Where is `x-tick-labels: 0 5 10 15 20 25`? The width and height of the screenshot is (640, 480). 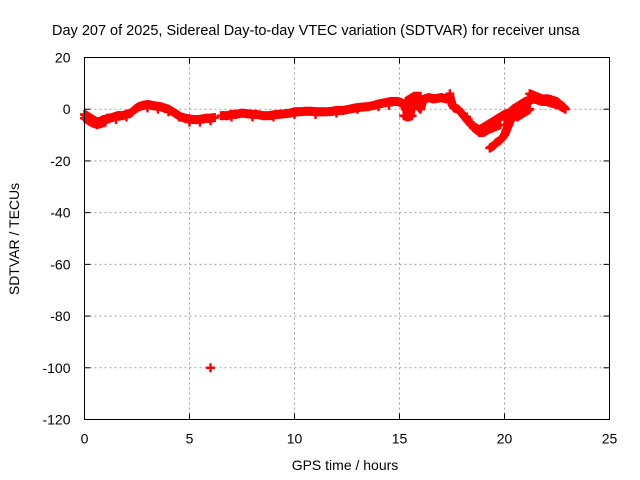 x-tick-labels: 0 5 10 15 20 25 is located at coordinates (349, 439).